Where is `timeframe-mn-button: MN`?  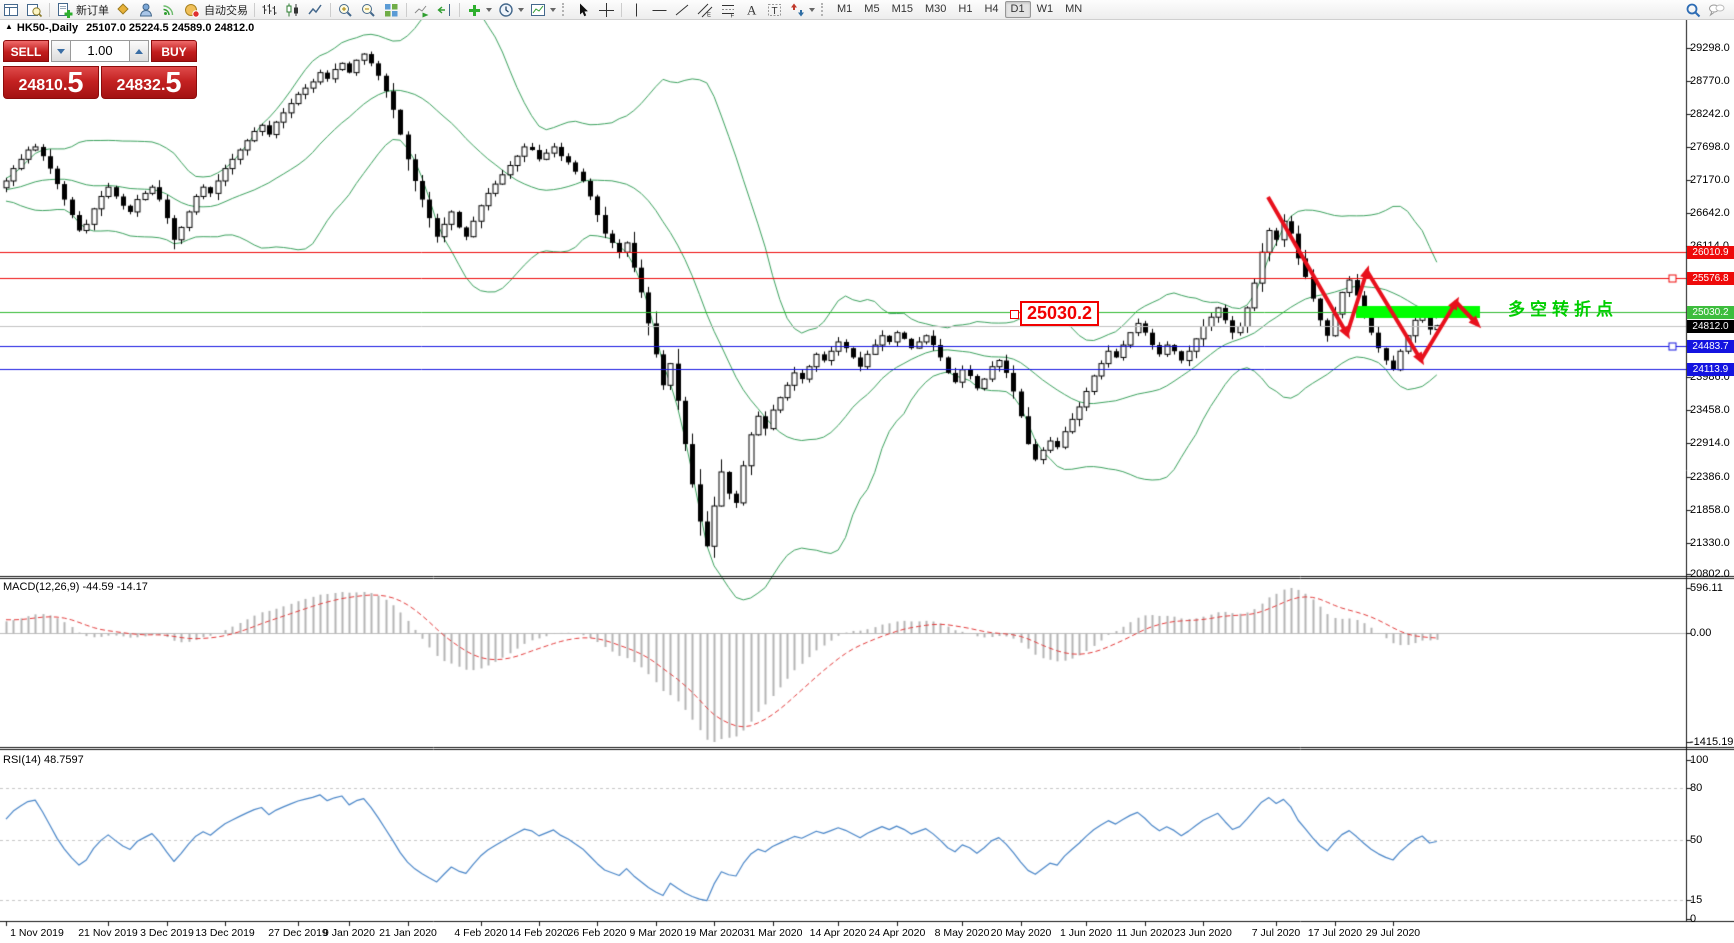
timeframe-mn-button: MN is located at coordinates (1074, 9).